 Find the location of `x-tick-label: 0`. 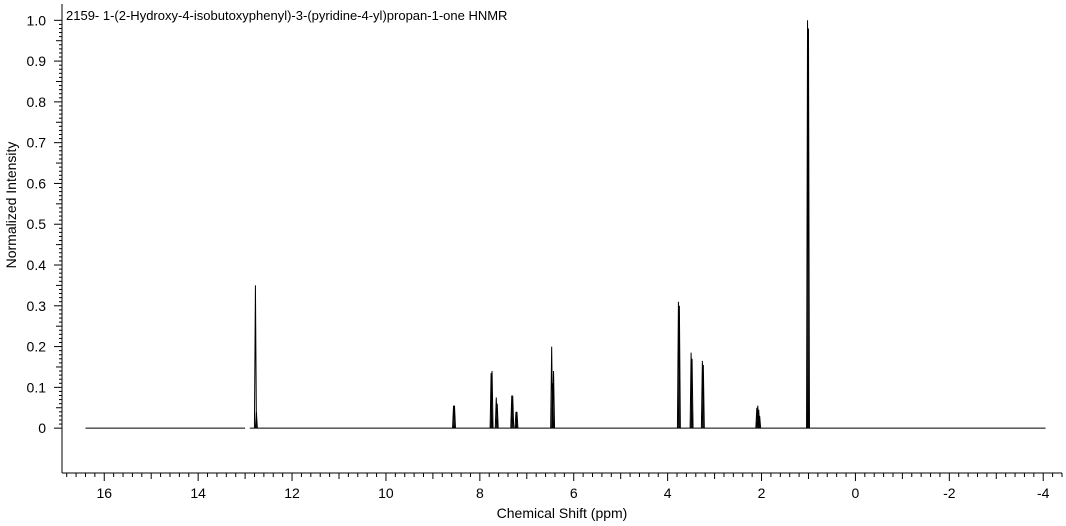

x-tick-label: 0 is located at coordinates (856, 493).